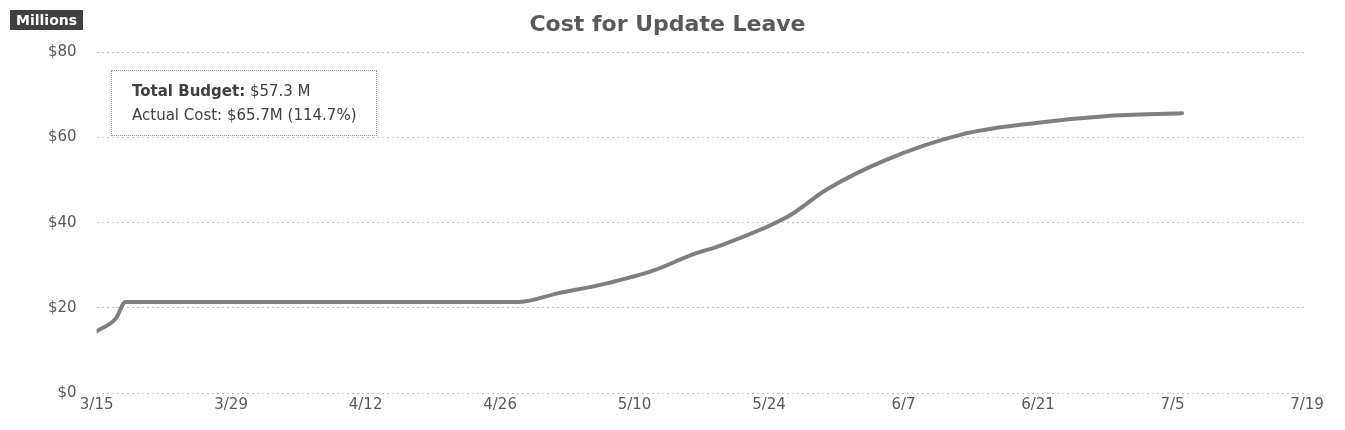 This screenshot has width=1345, height=430. What do you see at coordinates (365, 403) in the screenshot?
I see `x-tick-label: 4/12` at bounding box center [365, 403].